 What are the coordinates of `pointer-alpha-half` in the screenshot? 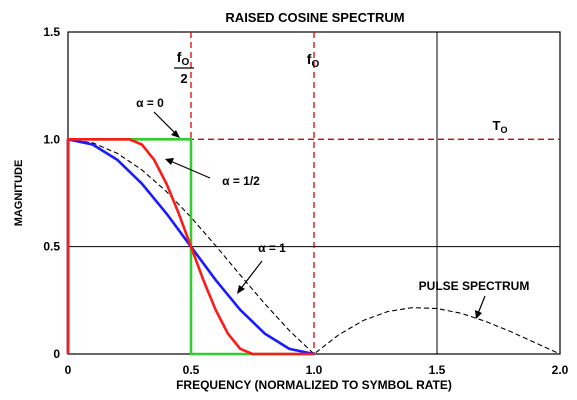 It's located at (189, 169).